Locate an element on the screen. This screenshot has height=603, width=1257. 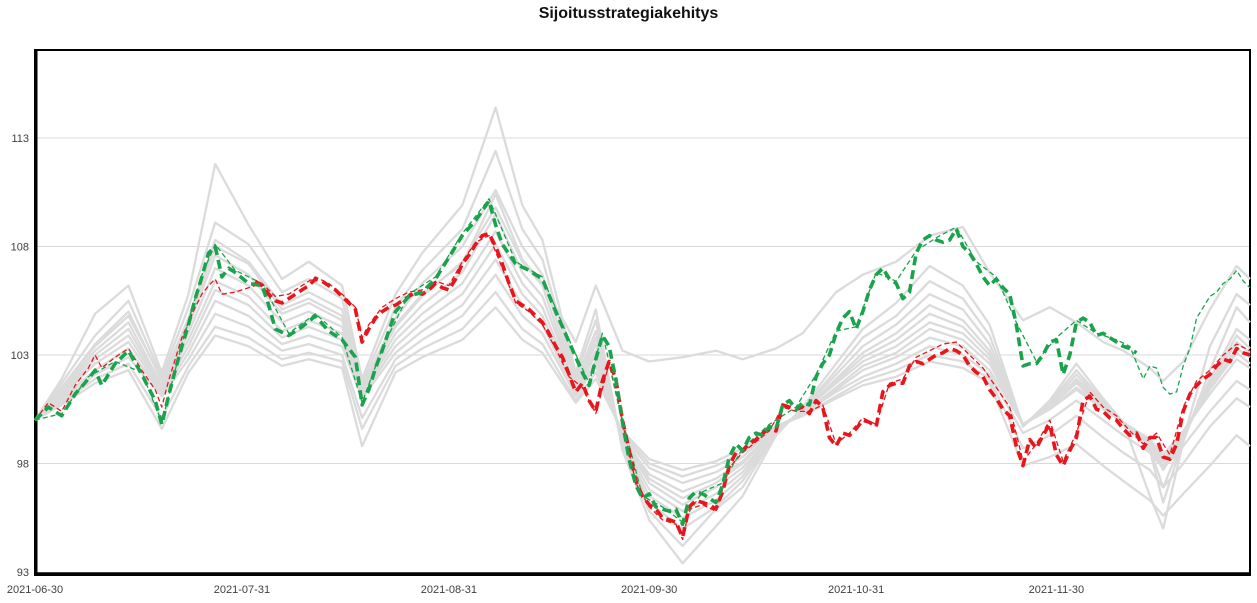
x-tick-label: 2021-08-31 is located at coordinates (449, 590).